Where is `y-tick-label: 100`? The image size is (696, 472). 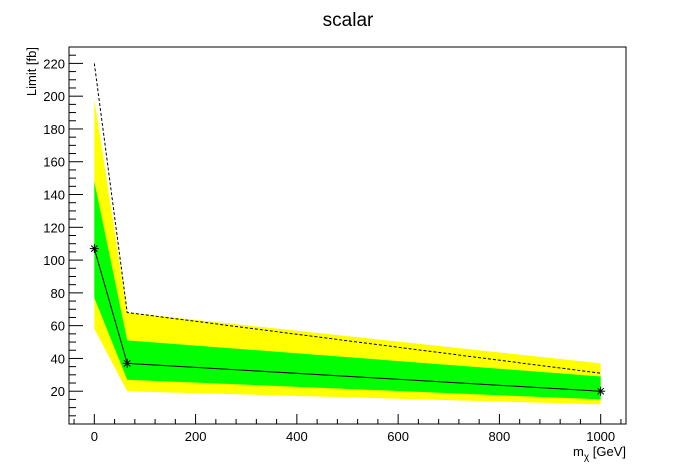
y-tick-label: 100 is located at coordinates (54, 260).